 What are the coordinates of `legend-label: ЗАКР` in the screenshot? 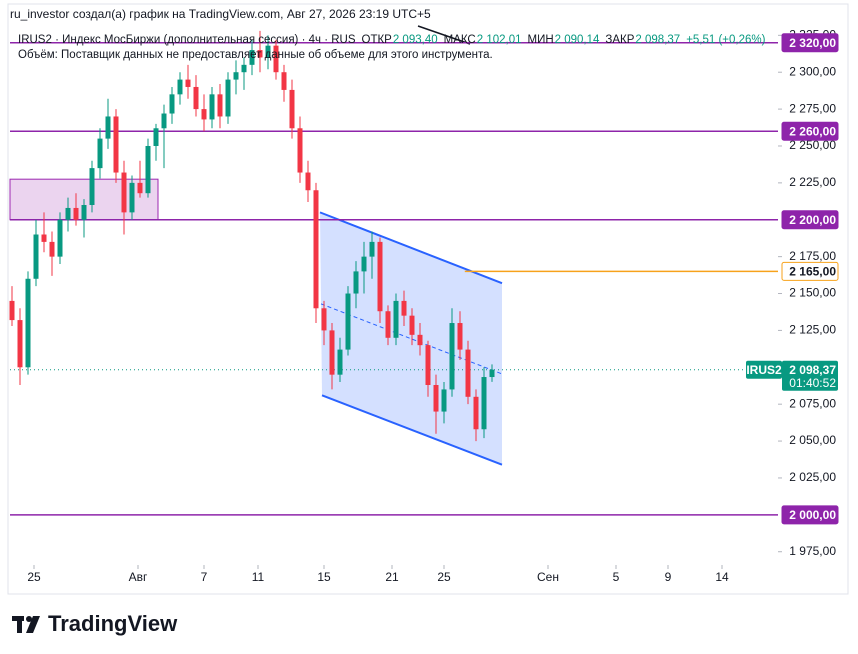 It's located at (620, 40).